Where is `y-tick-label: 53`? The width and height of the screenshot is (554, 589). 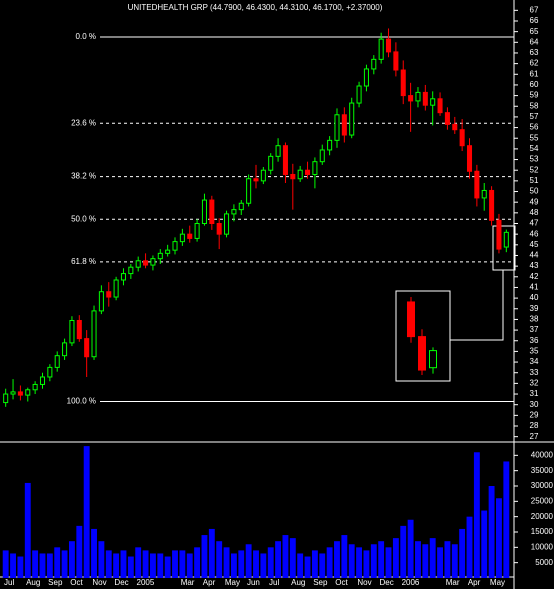
y-tick-label: 53 is located at coordinates (534, 159).